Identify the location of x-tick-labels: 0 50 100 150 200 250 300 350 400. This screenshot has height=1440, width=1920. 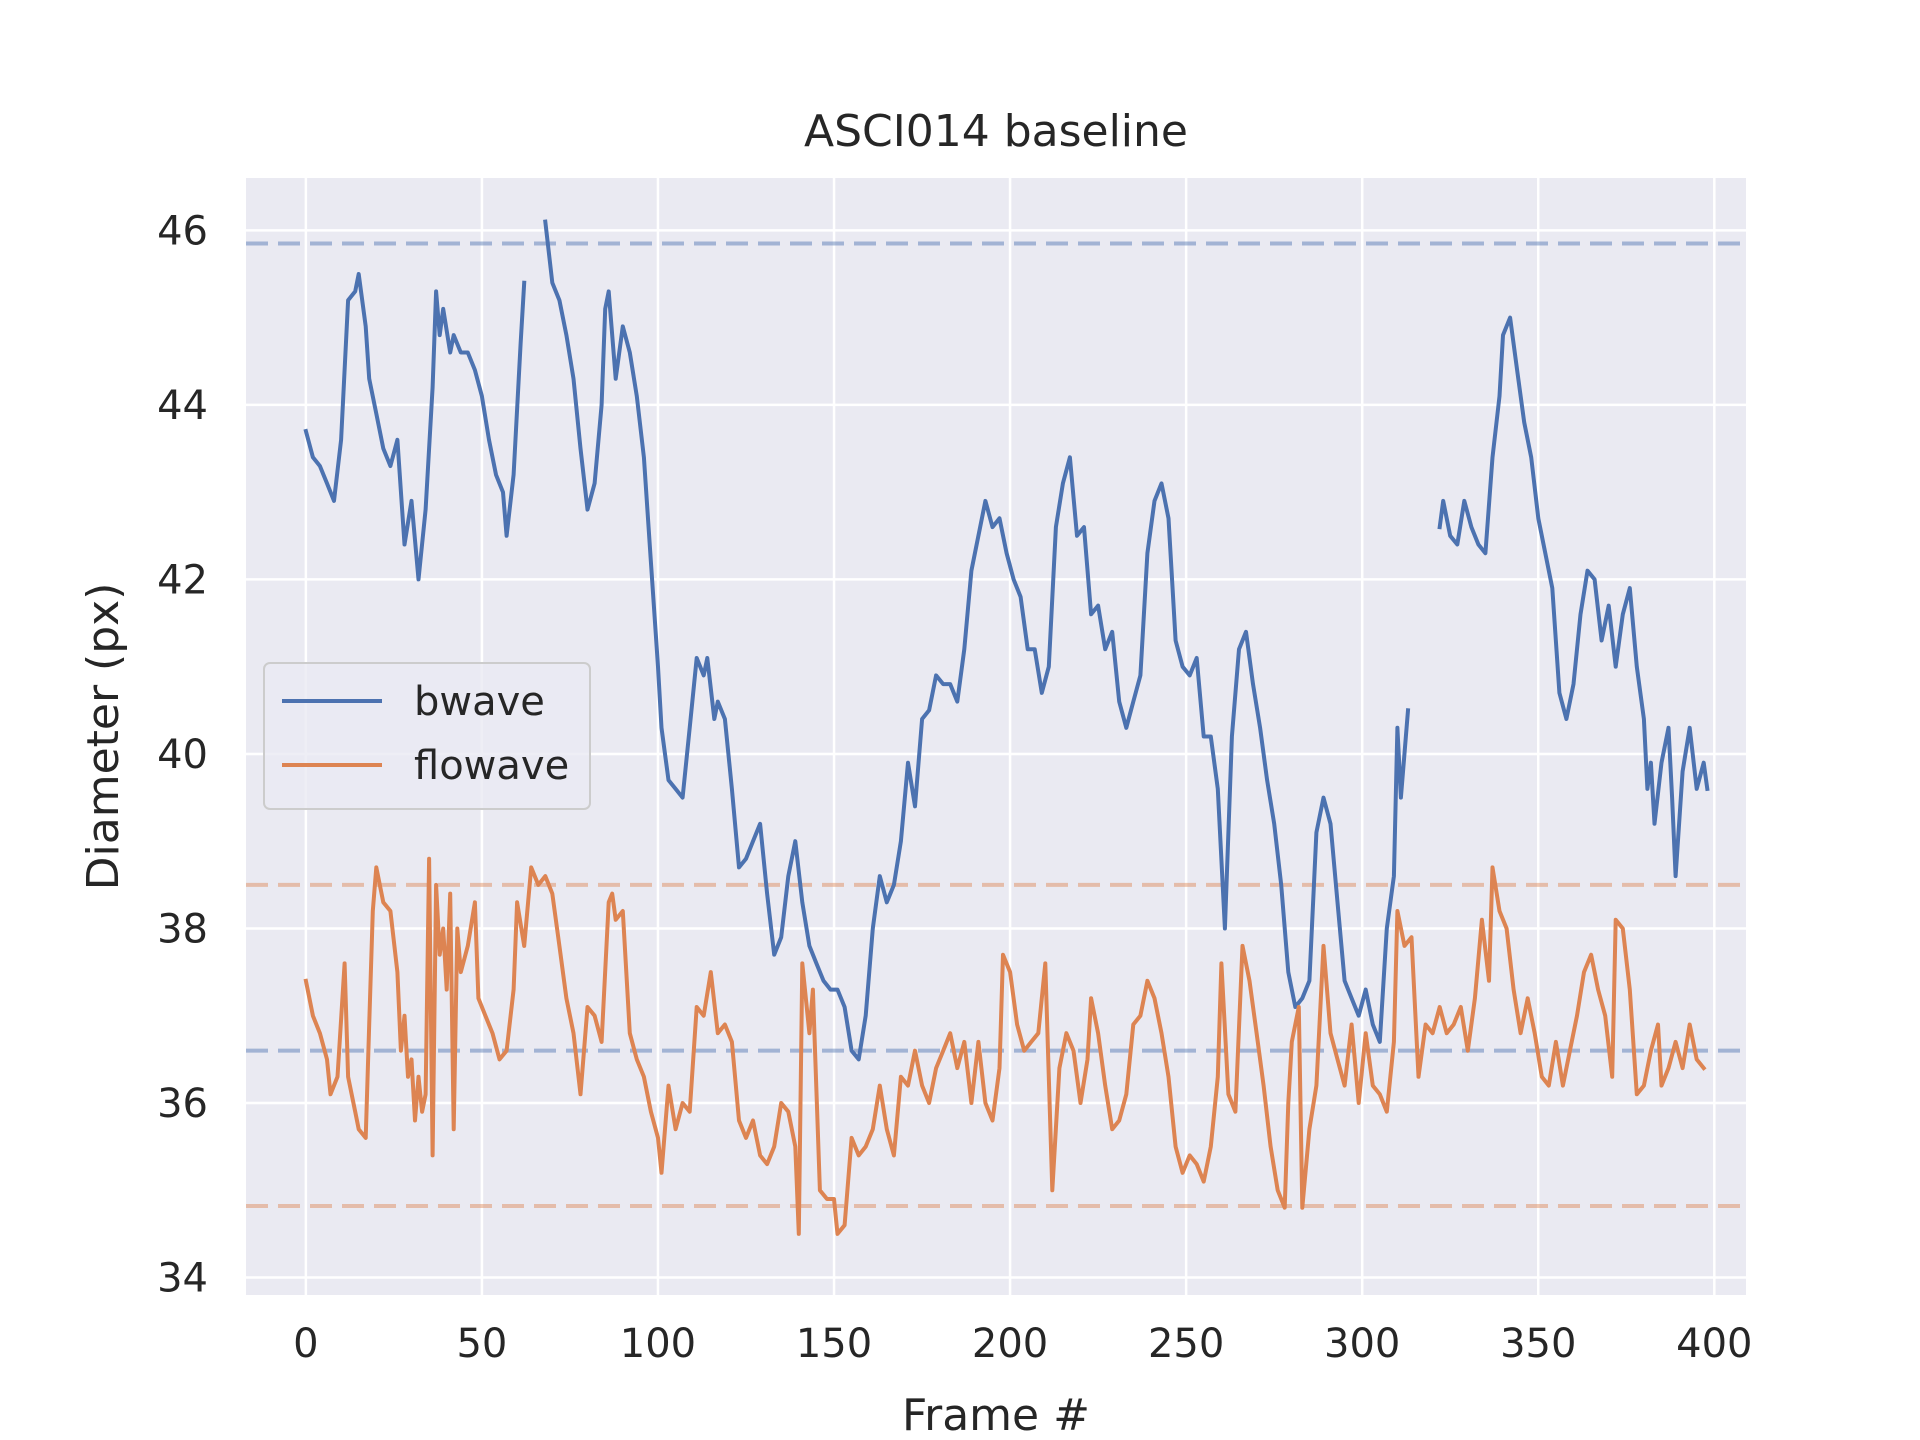
(1022, 1344).